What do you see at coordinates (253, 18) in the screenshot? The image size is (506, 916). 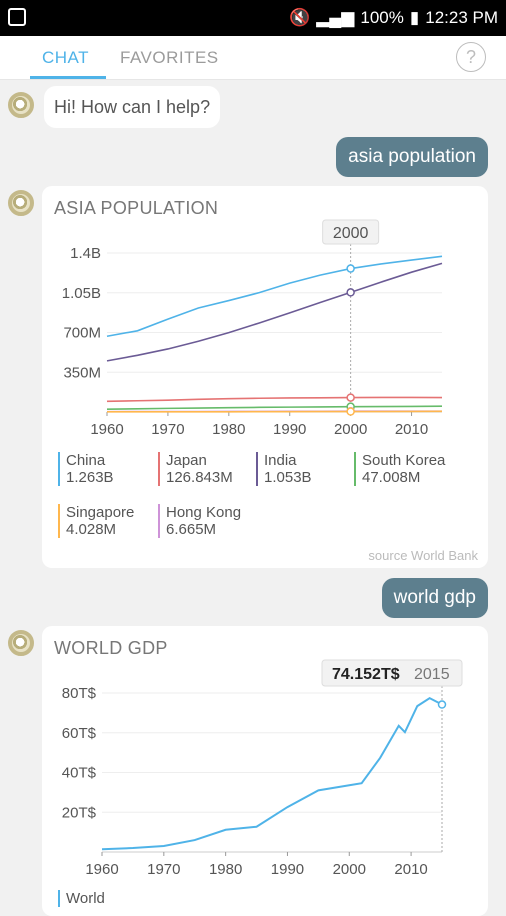 I see `status-bar: 🔇 ▂▄▆ 100% ▮ 12:23 PM` at bounding box center [253, 18].